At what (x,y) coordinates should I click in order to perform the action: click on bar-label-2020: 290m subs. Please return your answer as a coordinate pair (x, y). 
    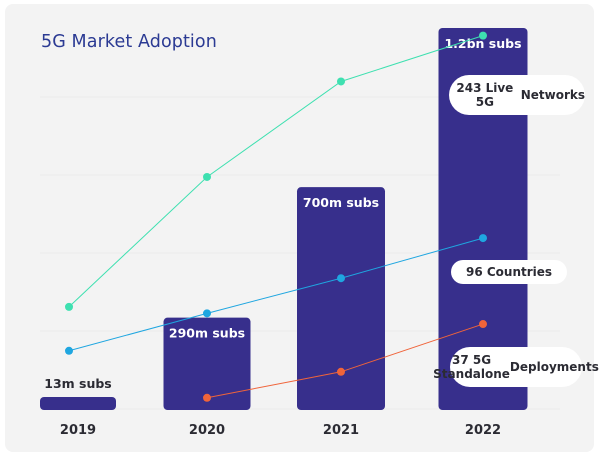
    Looking at the image, I should click on (207, 333).